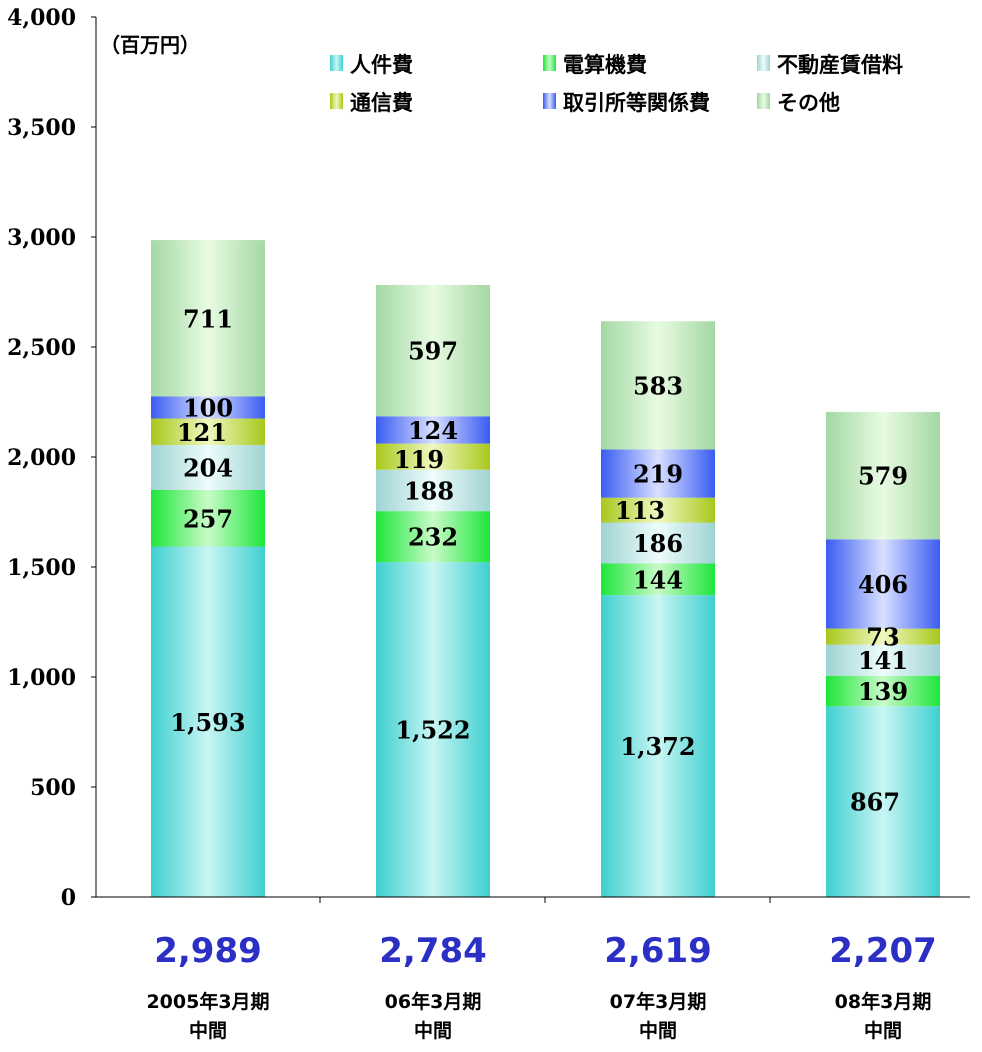  Describe the element at coordinates (41, 348) in the screenshot. I see `y-tick-label: 2,500` at that location.